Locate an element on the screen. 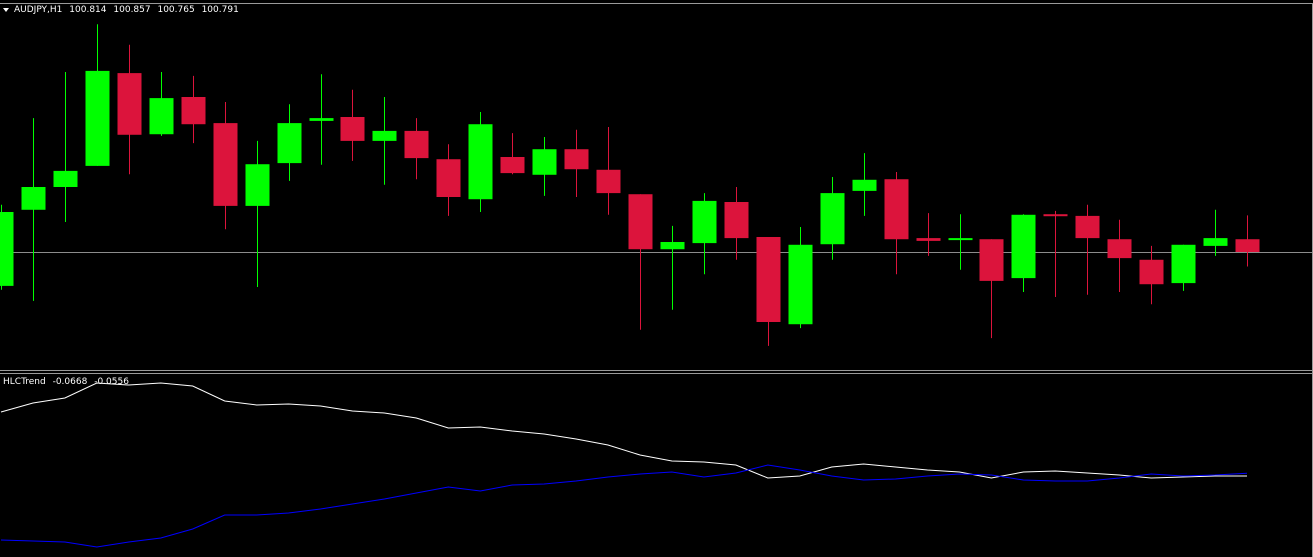 The width and height of the screenshot is (1313, 557). indicator-value: -0.0556 is located at coordinates (111, 382).